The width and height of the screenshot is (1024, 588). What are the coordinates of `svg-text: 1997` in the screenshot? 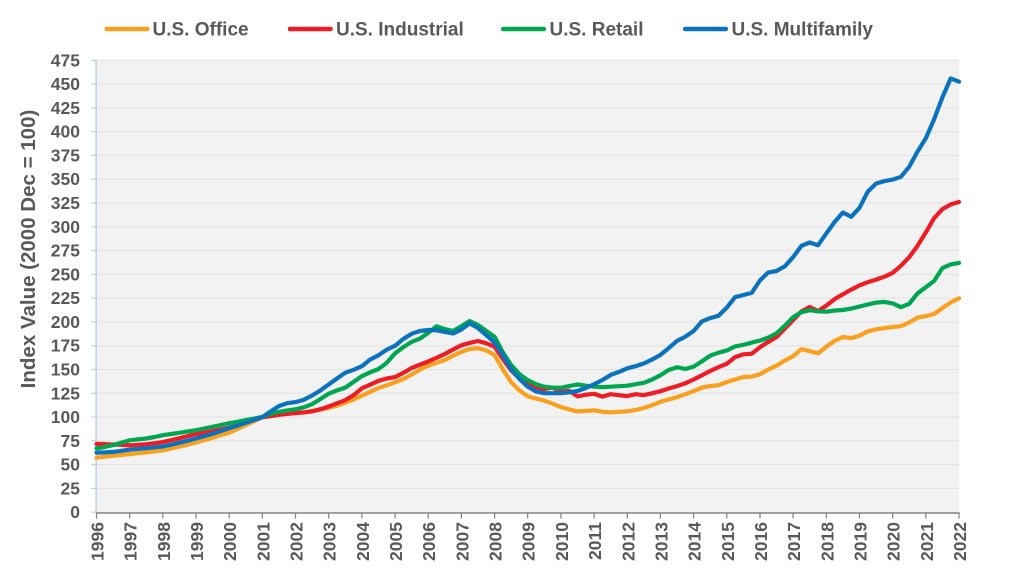 It's located at (131, 541).